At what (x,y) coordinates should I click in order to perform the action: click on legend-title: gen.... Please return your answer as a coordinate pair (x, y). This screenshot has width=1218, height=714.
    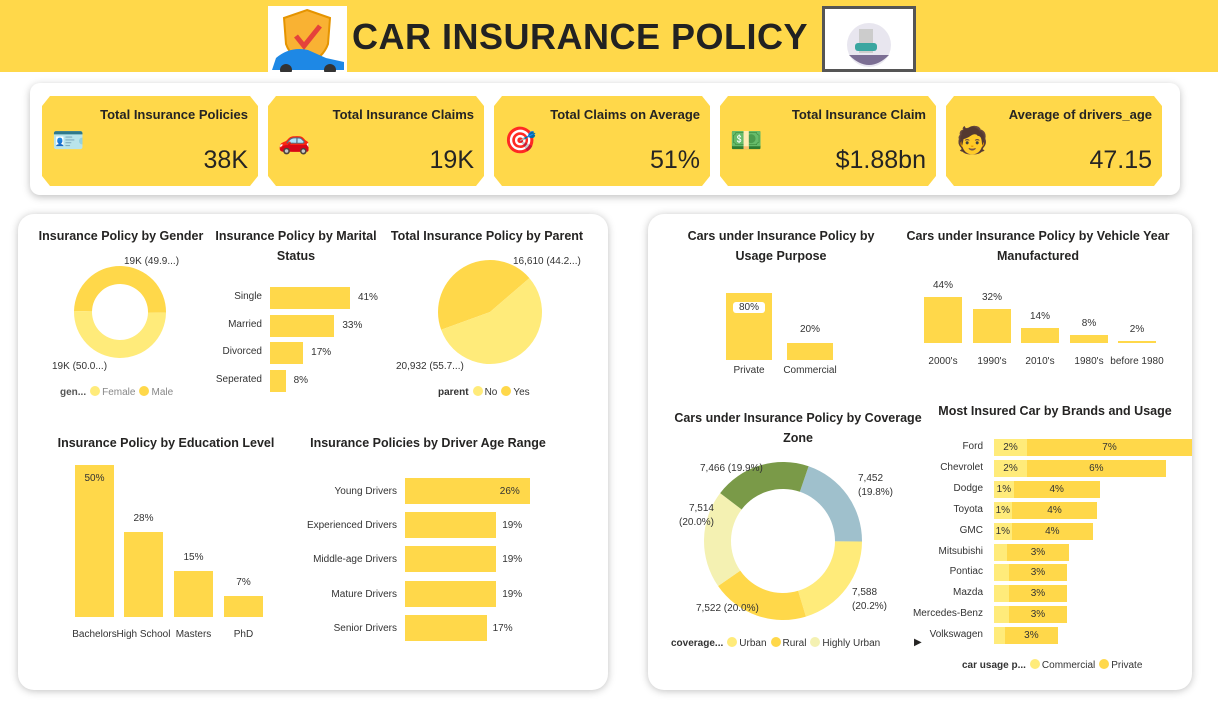
    Looking at the image, I should click on (73, 392).